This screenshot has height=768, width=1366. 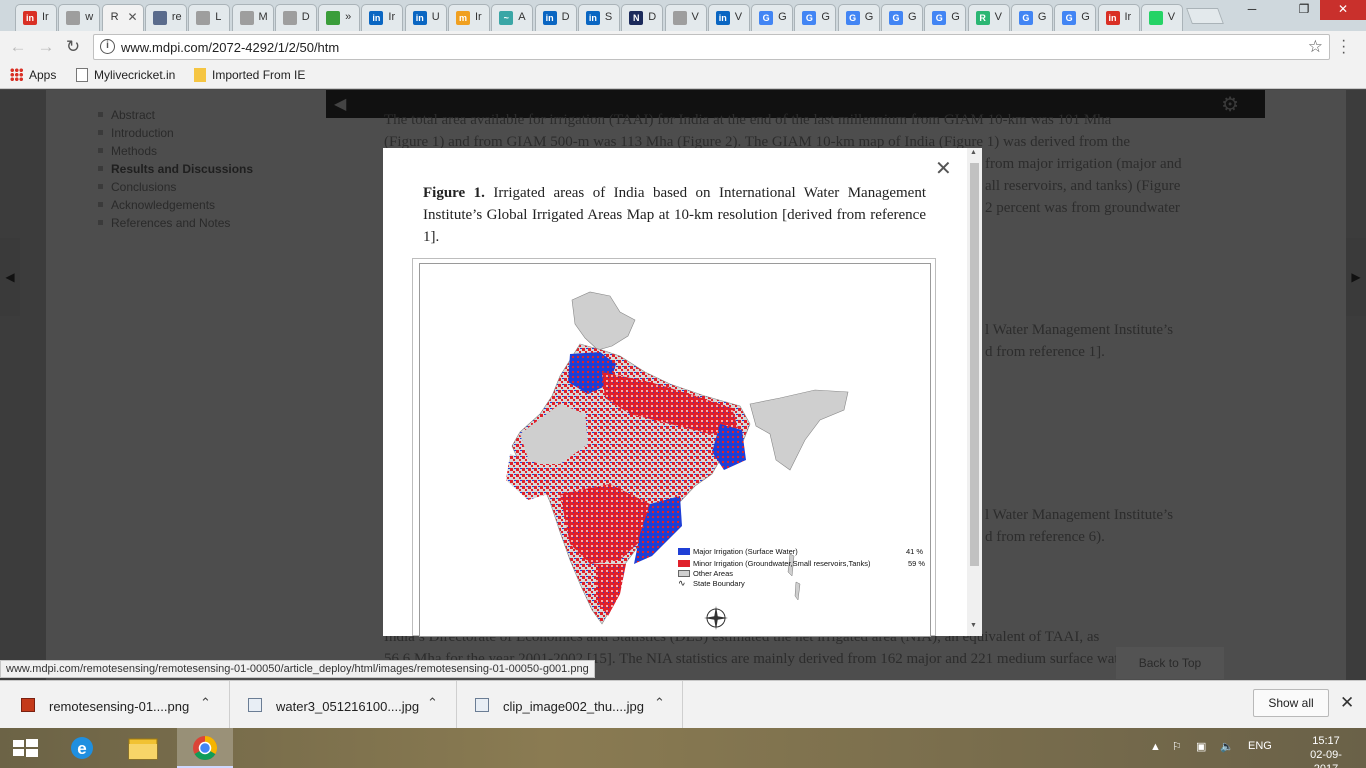 I want to click on clock-time: 15:17, so click(x=1326, y=741).